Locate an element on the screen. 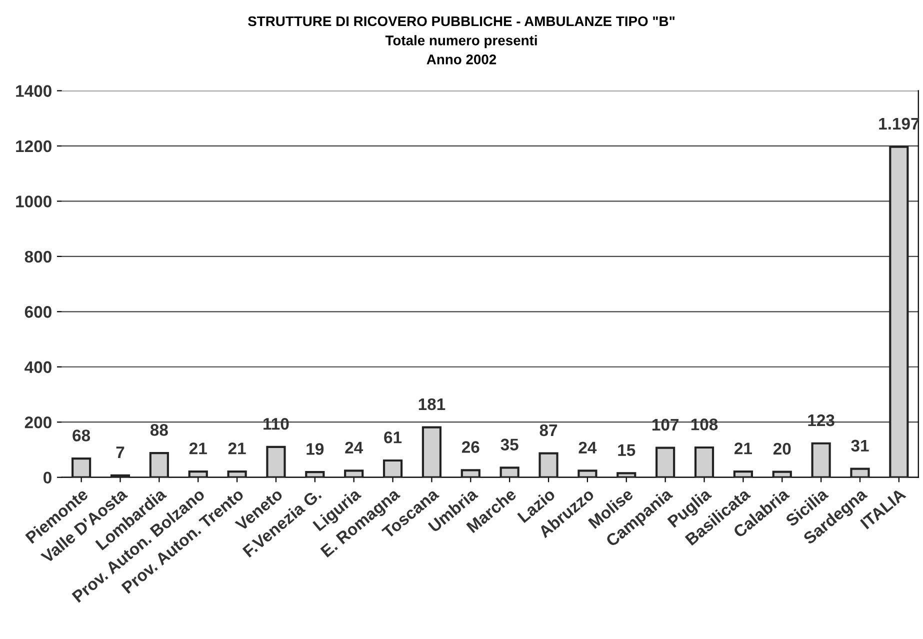  data-label: 20 is located at coordinates (782, 448).